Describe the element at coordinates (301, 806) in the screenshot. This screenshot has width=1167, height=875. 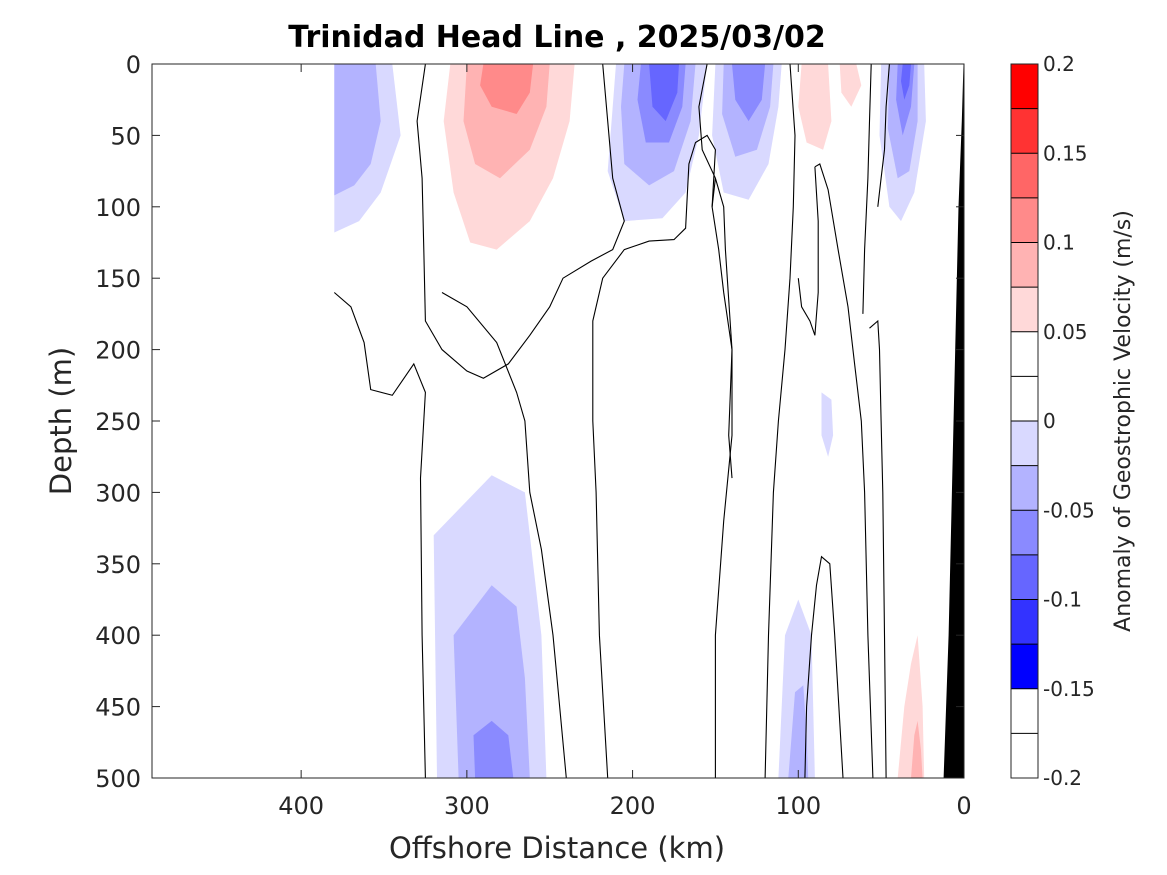
I see `x-tick-label-400: 400` at that location.